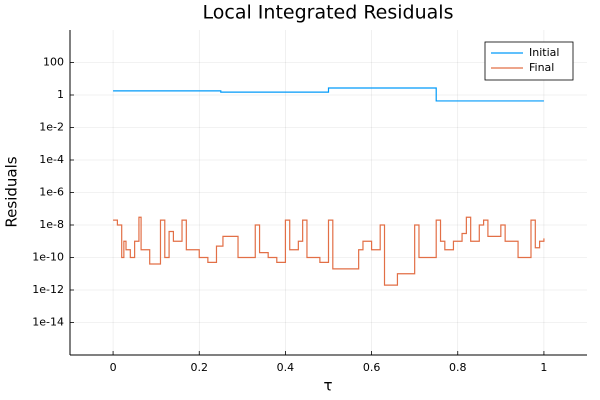  I want to click on y-tick-label: 1e-10, so click(48, 257).